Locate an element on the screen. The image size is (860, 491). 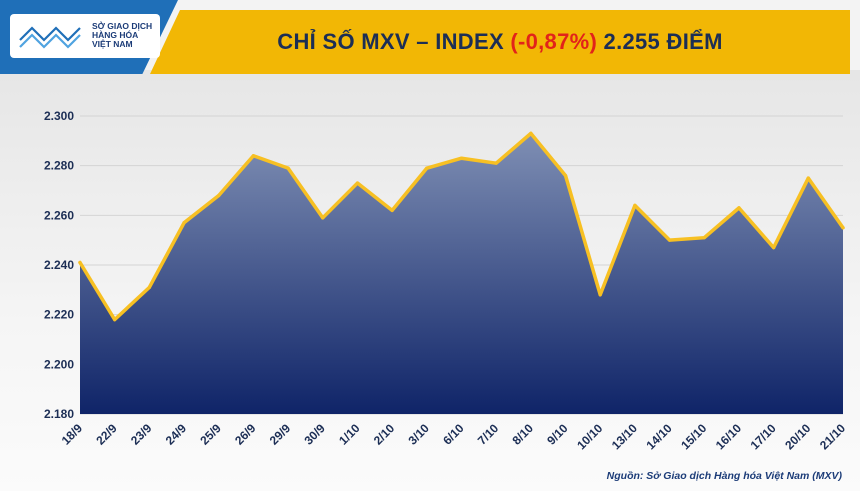
banner-accent is located at coordinates (500, 42).